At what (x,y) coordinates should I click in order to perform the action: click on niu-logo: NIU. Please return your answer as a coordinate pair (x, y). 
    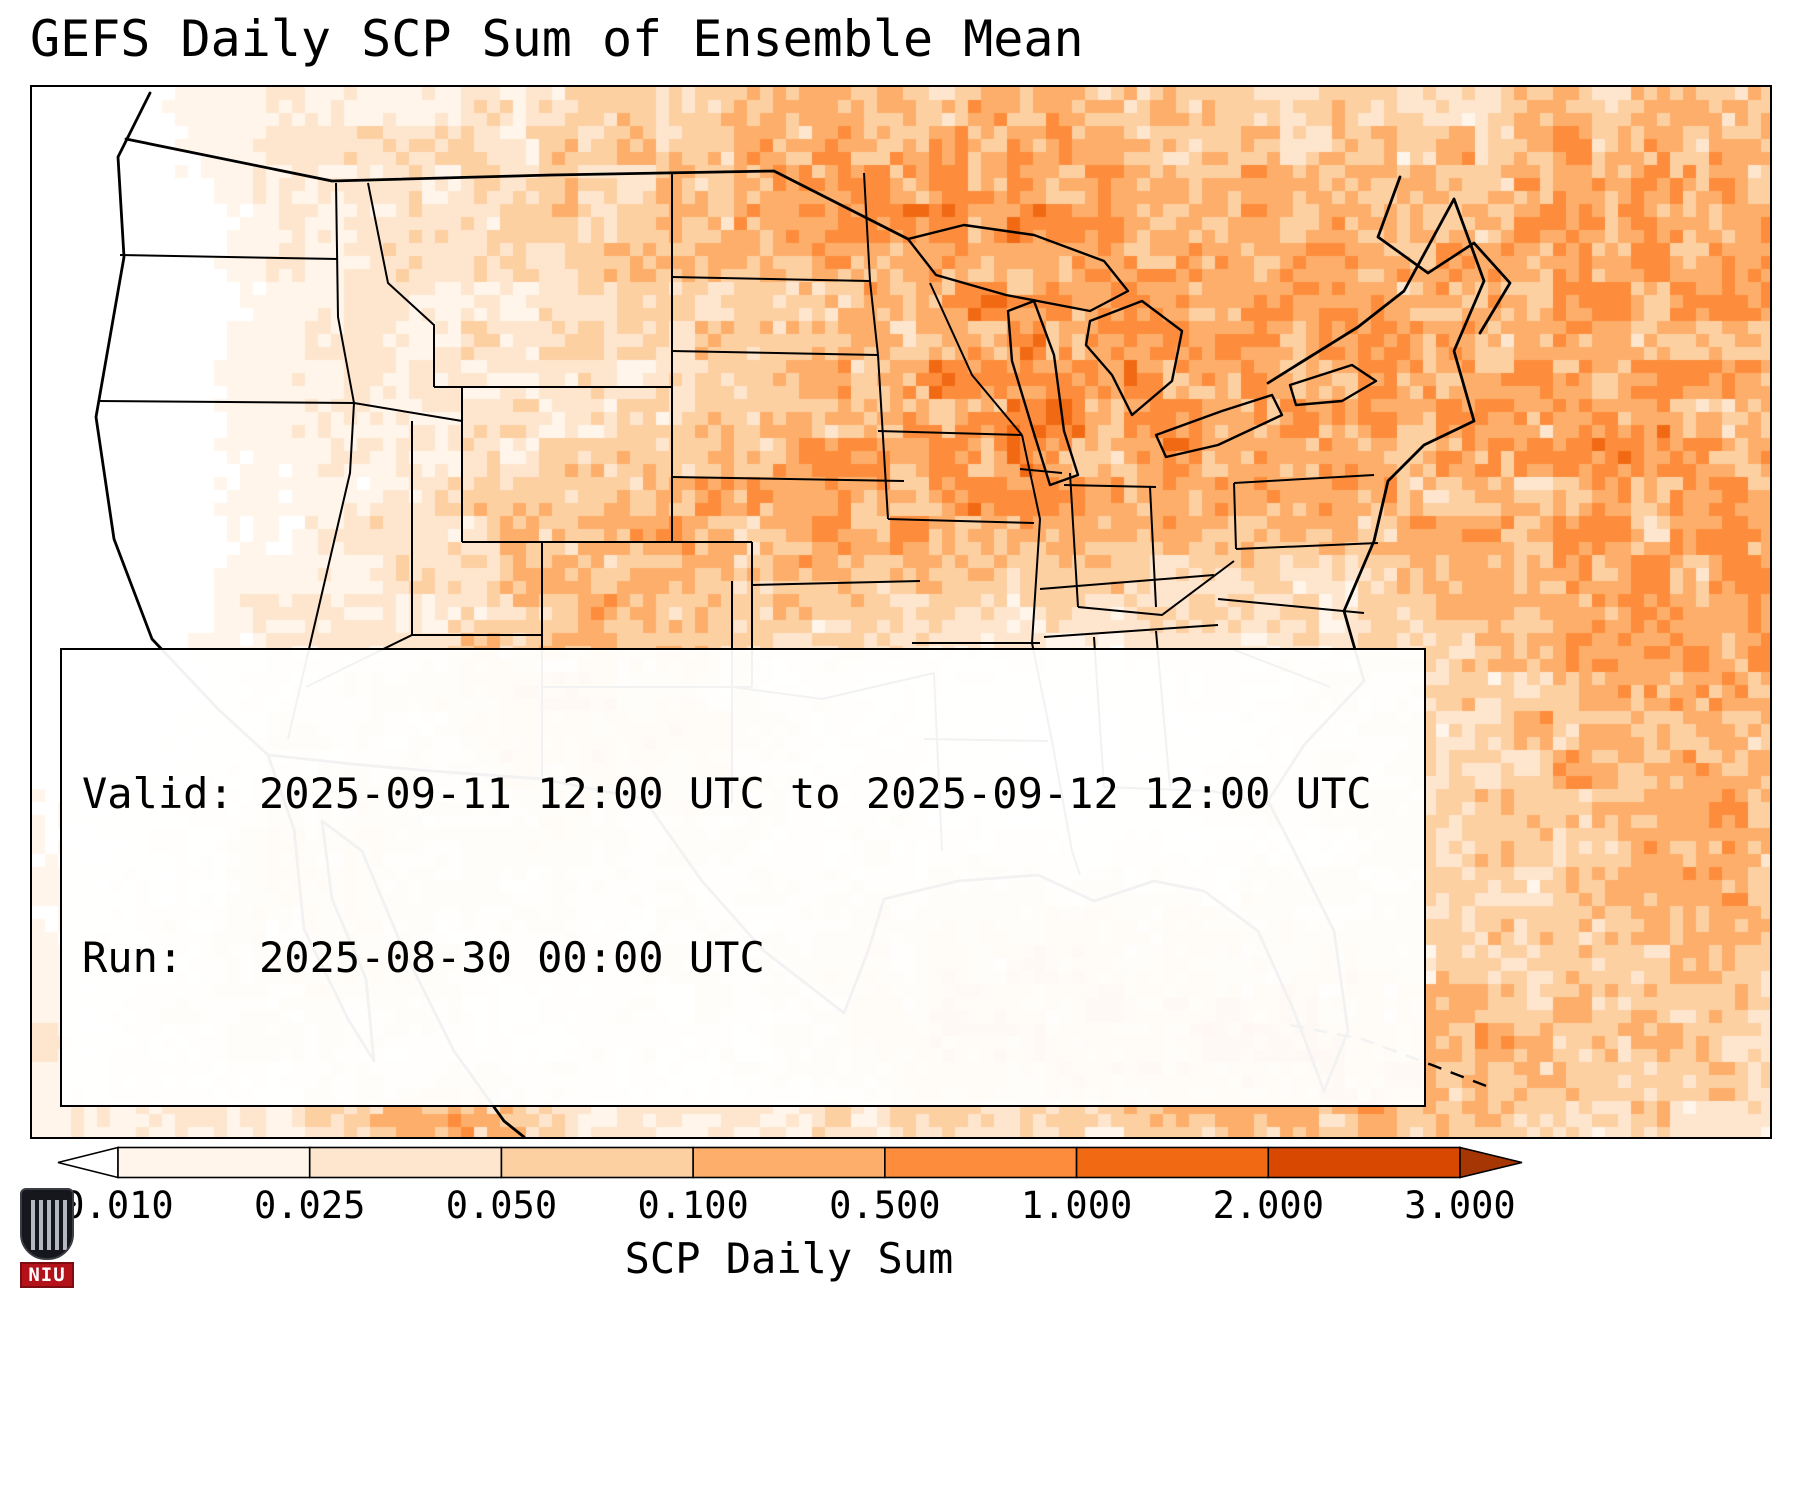
    Looking at the image, I should click on (47, 1240).